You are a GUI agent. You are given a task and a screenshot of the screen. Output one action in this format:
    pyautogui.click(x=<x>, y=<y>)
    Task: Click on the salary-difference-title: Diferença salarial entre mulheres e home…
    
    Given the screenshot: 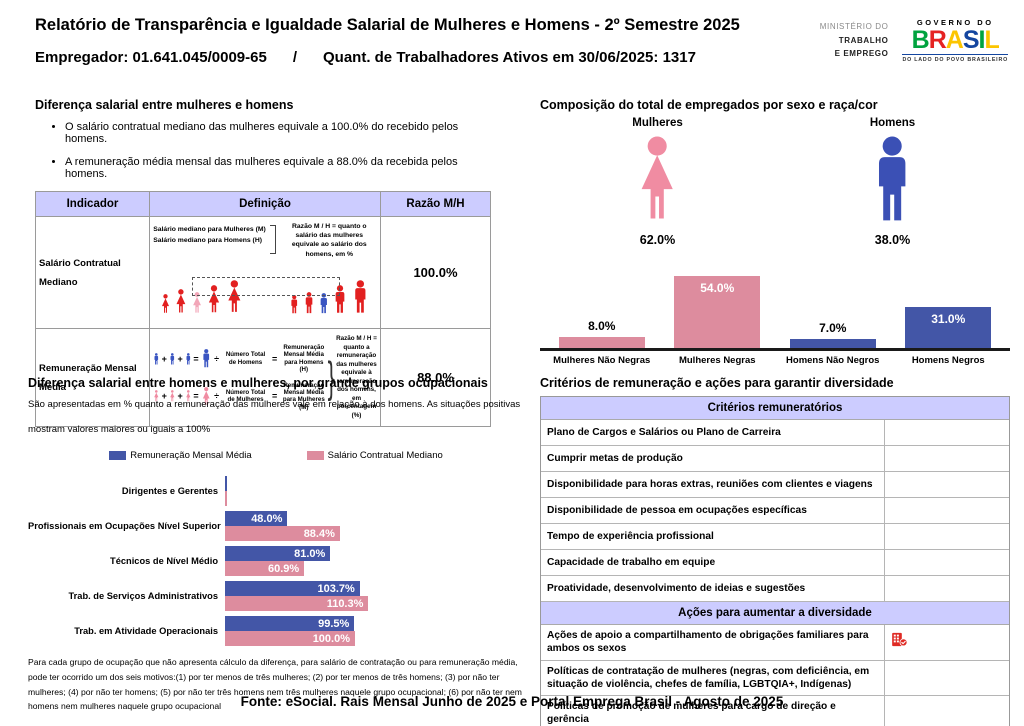 What is the action you would take?
    pyautogui.click(x=164, y=105)
    